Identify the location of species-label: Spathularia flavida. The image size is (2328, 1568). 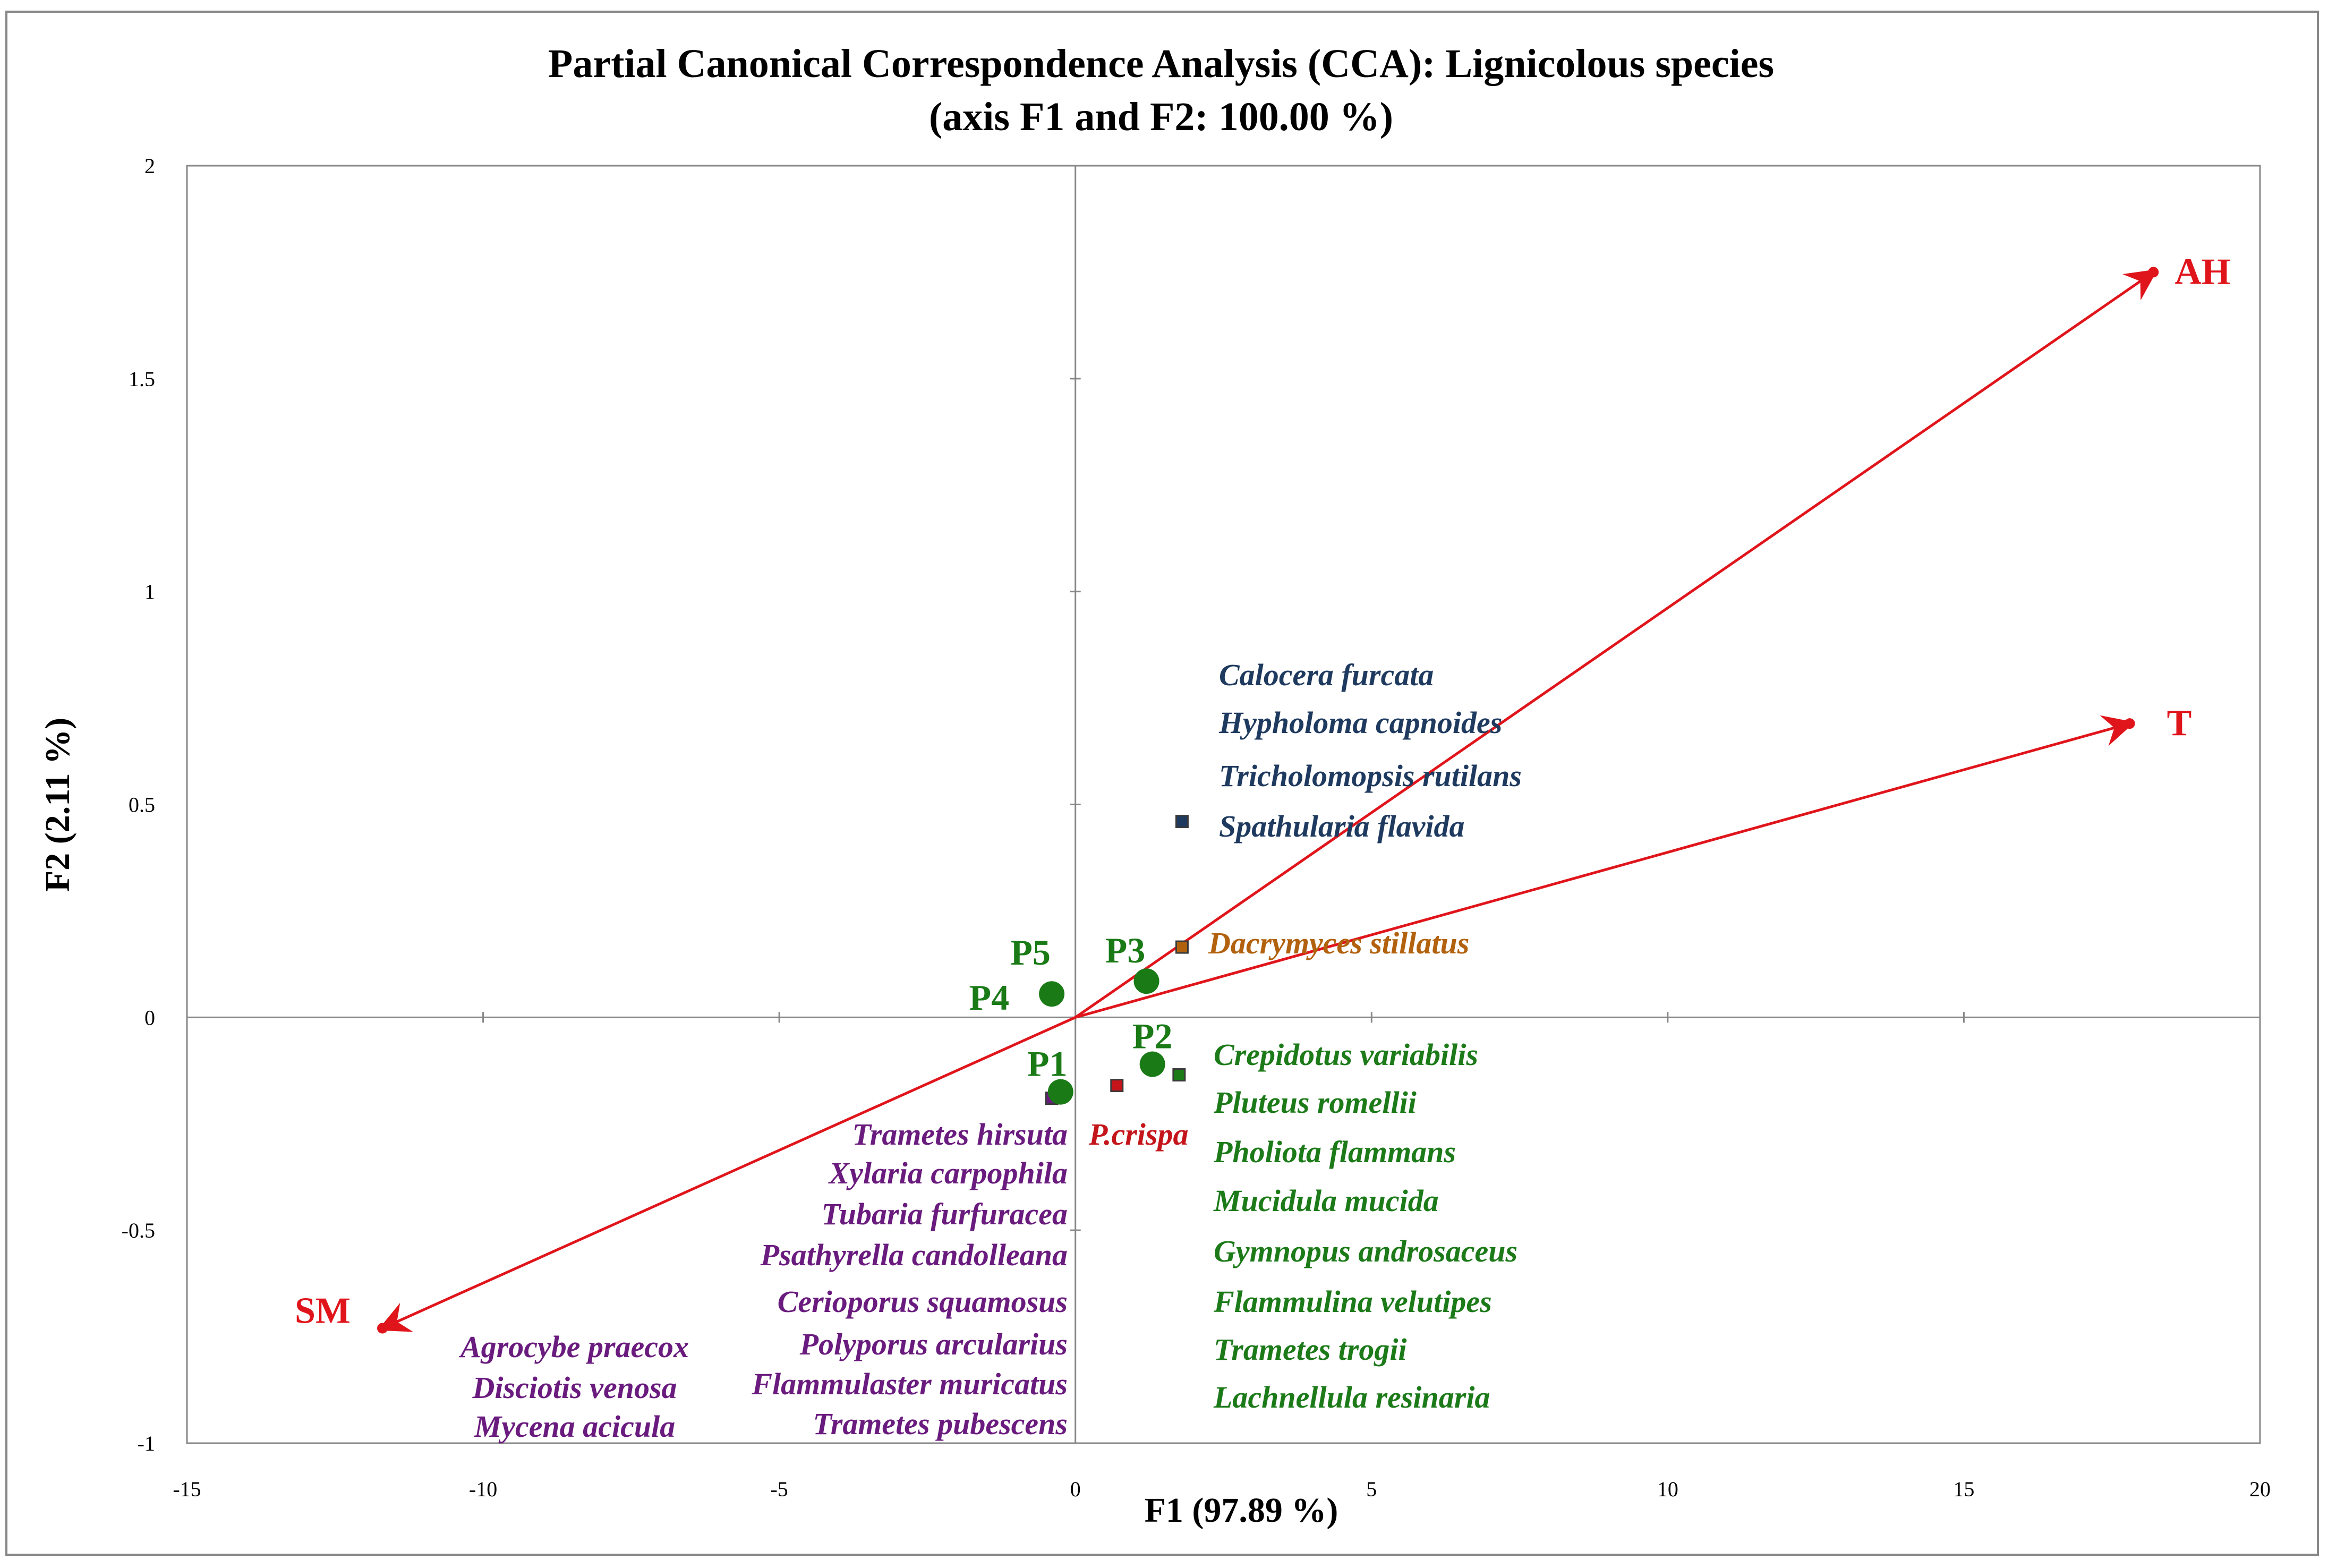
(1341, 826).